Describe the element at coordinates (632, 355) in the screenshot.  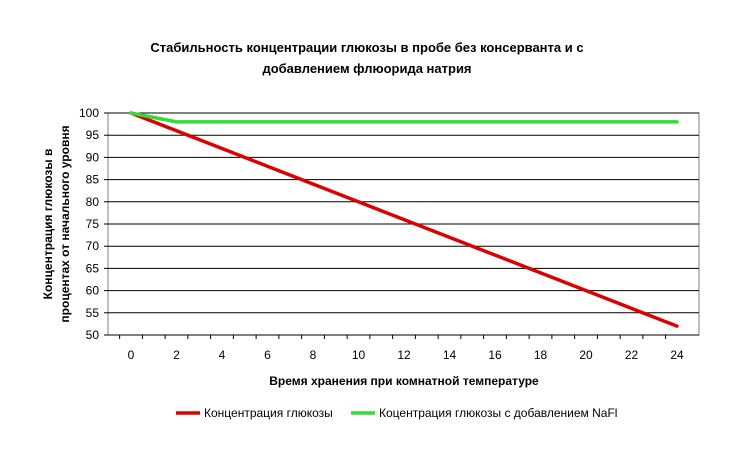
I see `x-tick-label: 22` at that location.